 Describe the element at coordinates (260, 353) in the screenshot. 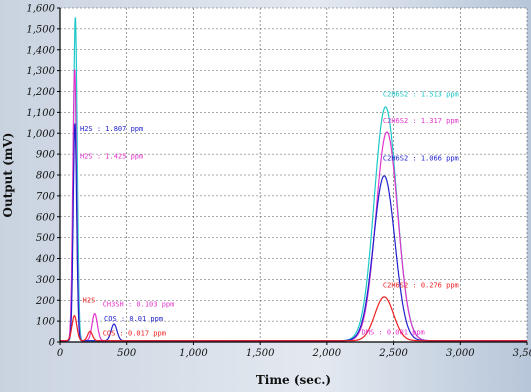

I see `x-tick-label: 1,500` at that location.